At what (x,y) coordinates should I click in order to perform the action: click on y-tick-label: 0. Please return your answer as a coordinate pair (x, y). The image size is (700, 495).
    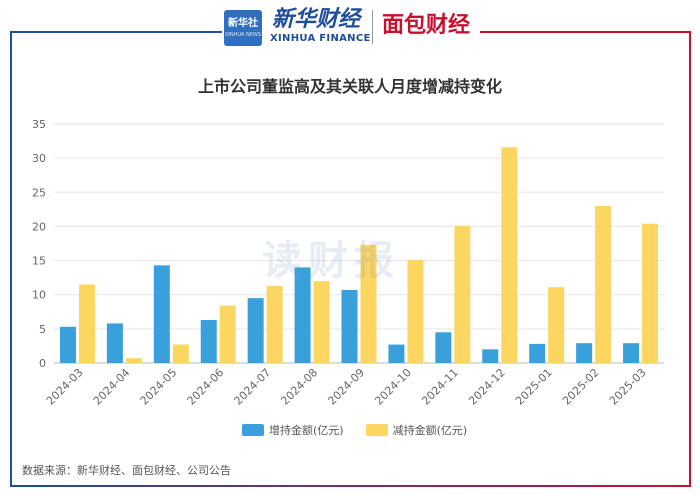
    Looking at the image, I should click on (42, 363).